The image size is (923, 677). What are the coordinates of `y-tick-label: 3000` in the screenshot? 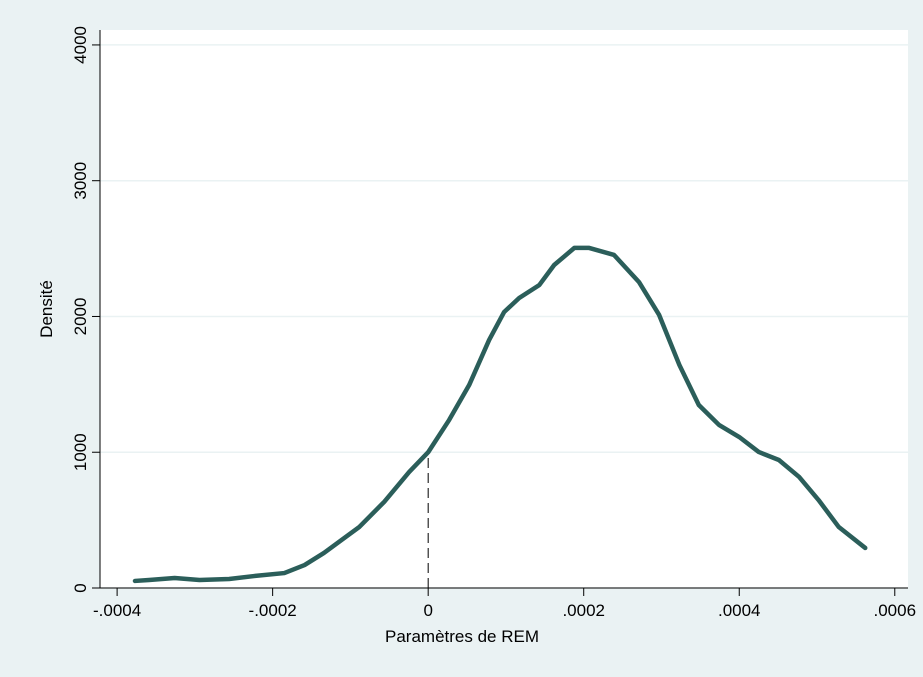 It's located at (80, 181).